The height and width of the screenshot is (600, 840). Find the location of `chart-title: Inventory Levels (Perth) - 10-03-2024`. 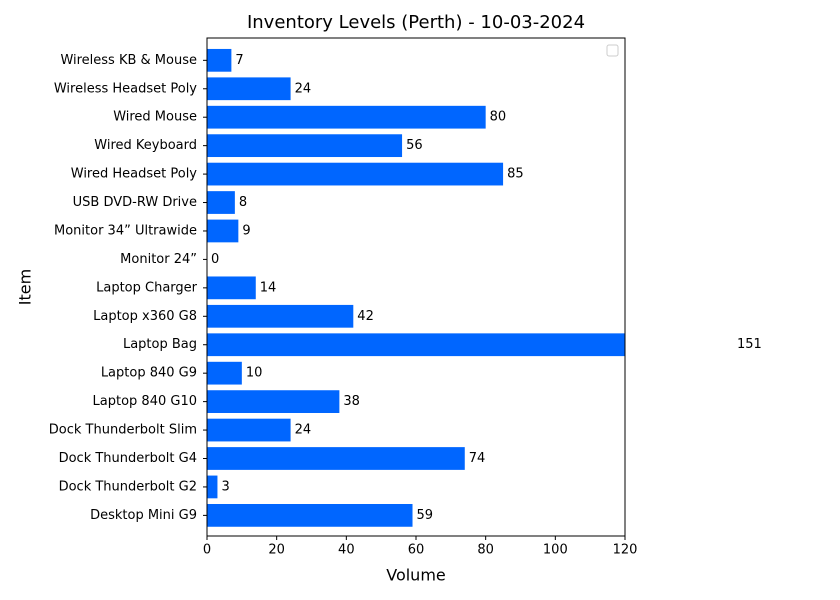

chart-title: Inventory Levels (Perth) - 10-03-2024 is located at coordinates (416, 22).